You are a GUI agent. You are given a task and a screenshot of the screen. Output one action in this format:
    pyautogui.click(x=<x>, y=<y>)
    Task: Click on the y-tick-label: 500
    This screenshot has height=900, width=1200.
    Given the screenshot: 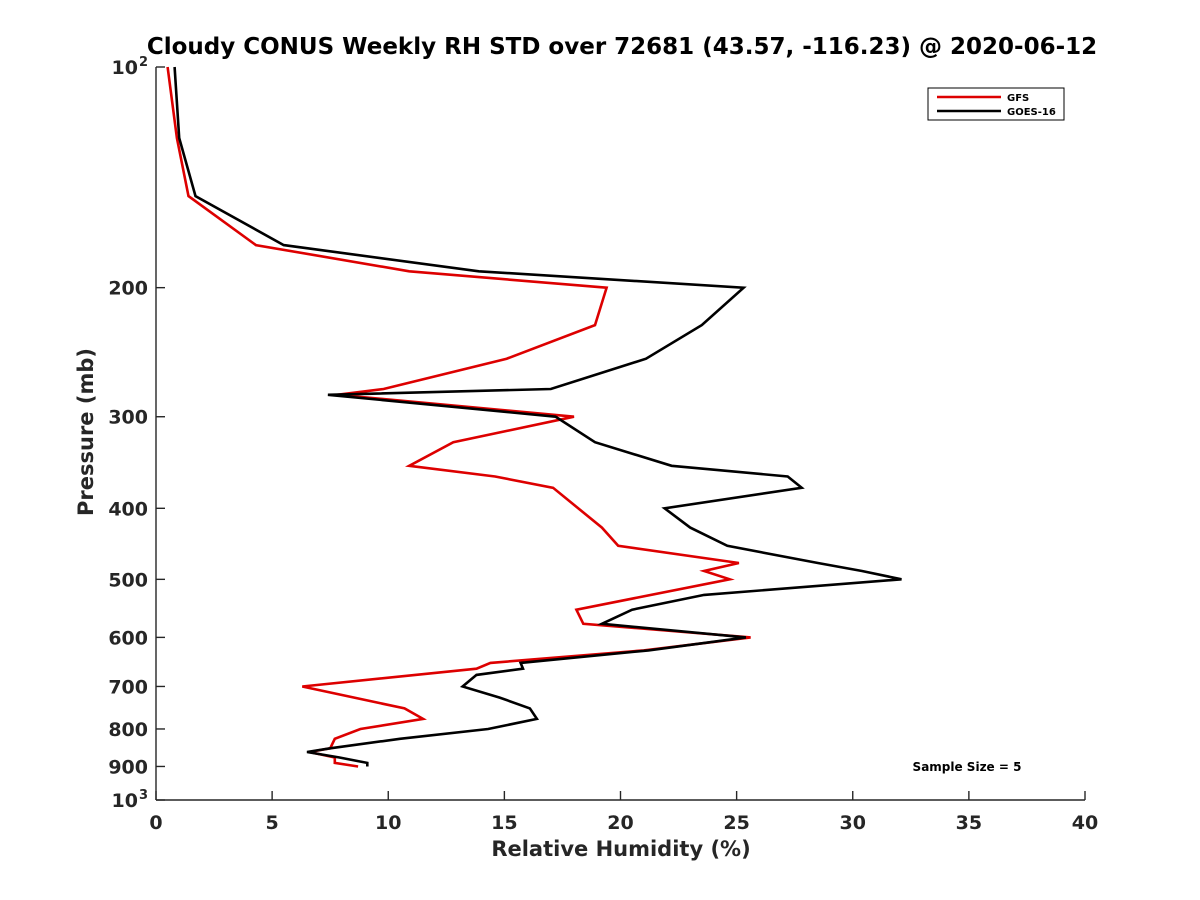 What is the action you would take?
    pyautogui.click(x=128, y=580)
    